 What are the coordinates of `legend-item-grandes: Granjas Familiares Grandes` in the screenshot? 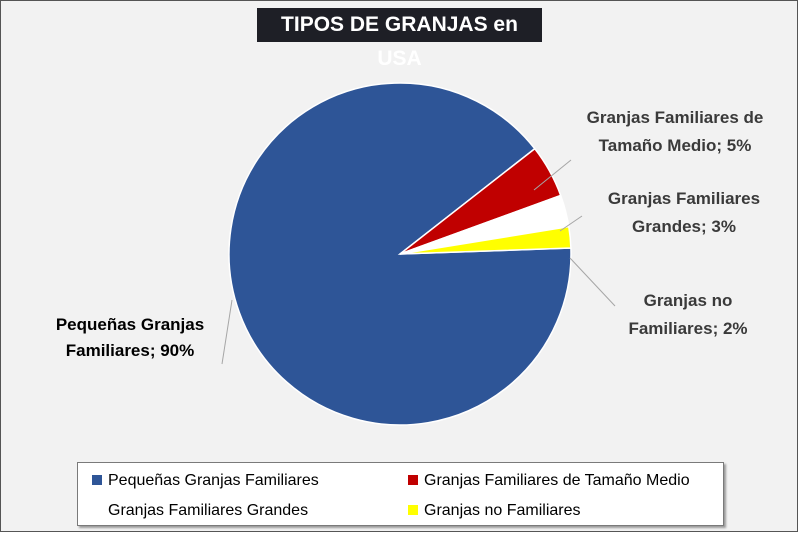 It's located at (200, 511).